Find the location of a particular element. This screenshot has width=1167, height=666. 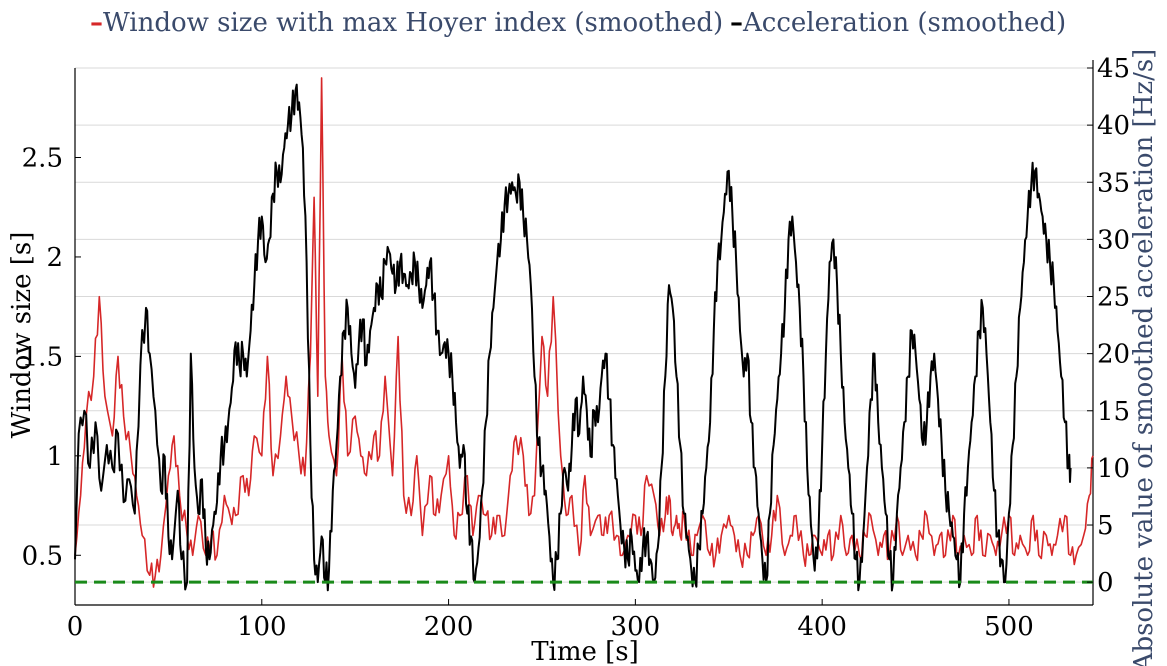

y-right-tick-label: 35 is located at coordinates (1113, 183).